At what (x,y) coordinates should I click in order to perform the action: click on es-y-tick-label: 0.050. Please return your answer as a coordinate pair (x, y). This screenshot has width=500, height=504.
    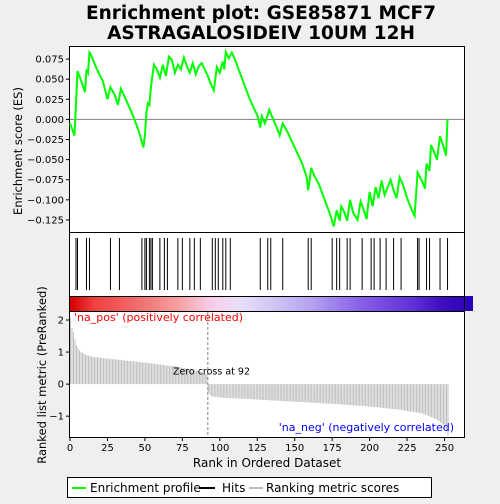
    Looking at the image, I should click on (49, 80).